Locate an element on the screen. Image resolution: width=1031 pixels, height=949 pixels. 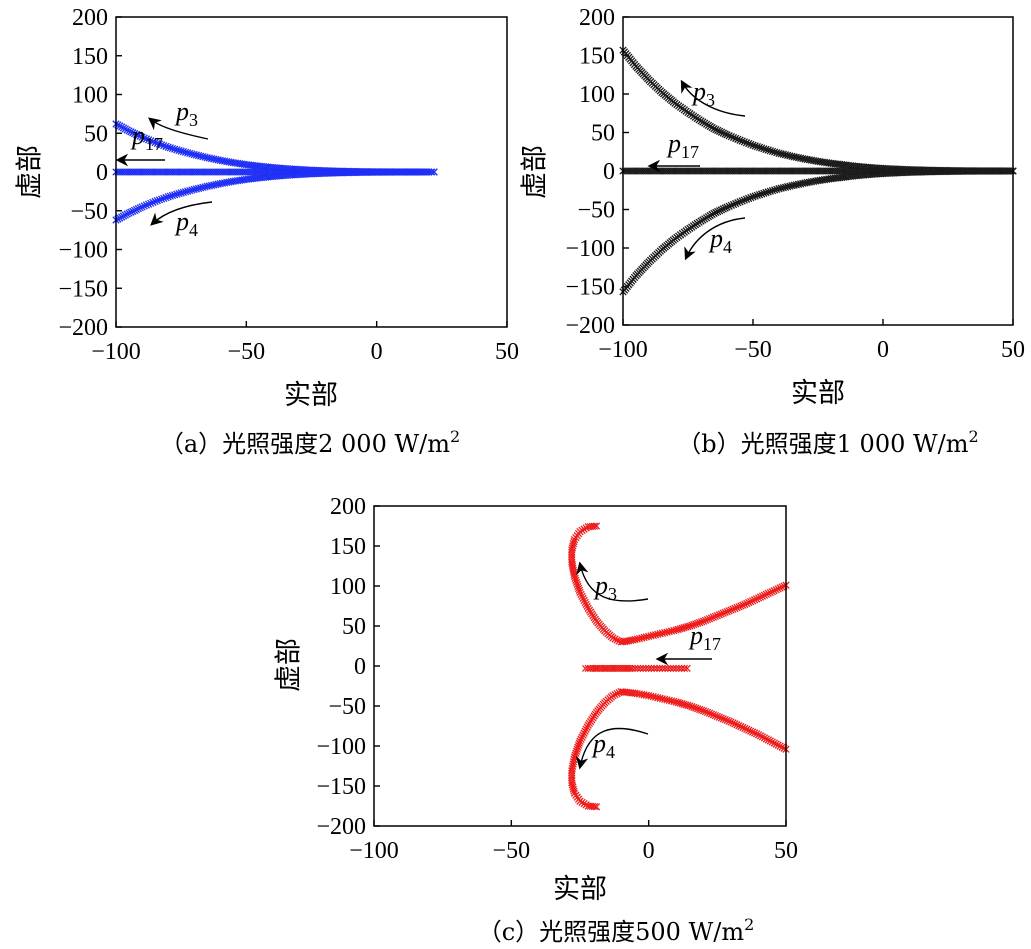
y-tick-label: 200 is located at coordinates (348, 507).